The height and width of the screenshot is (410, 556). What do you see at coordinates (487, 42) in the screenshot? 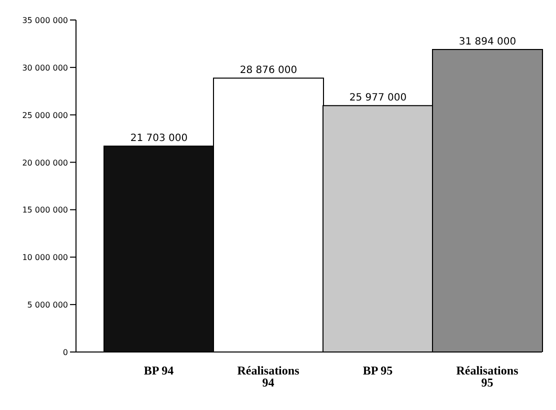
I see `data-label: 31 894 000` at bounding box center [487, 42].